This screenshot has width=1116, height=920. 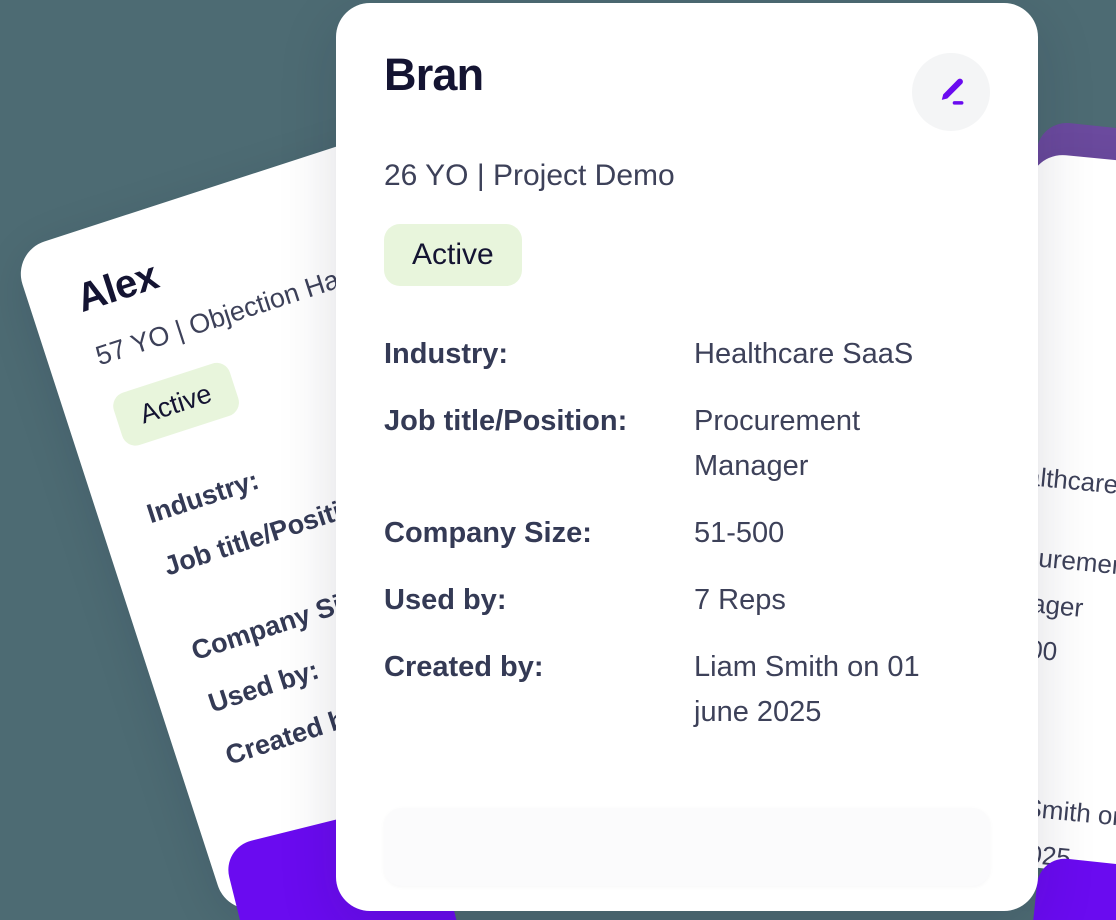 I want to click on detail-value-position: Procurement Manager, so click(x=777, y=443).